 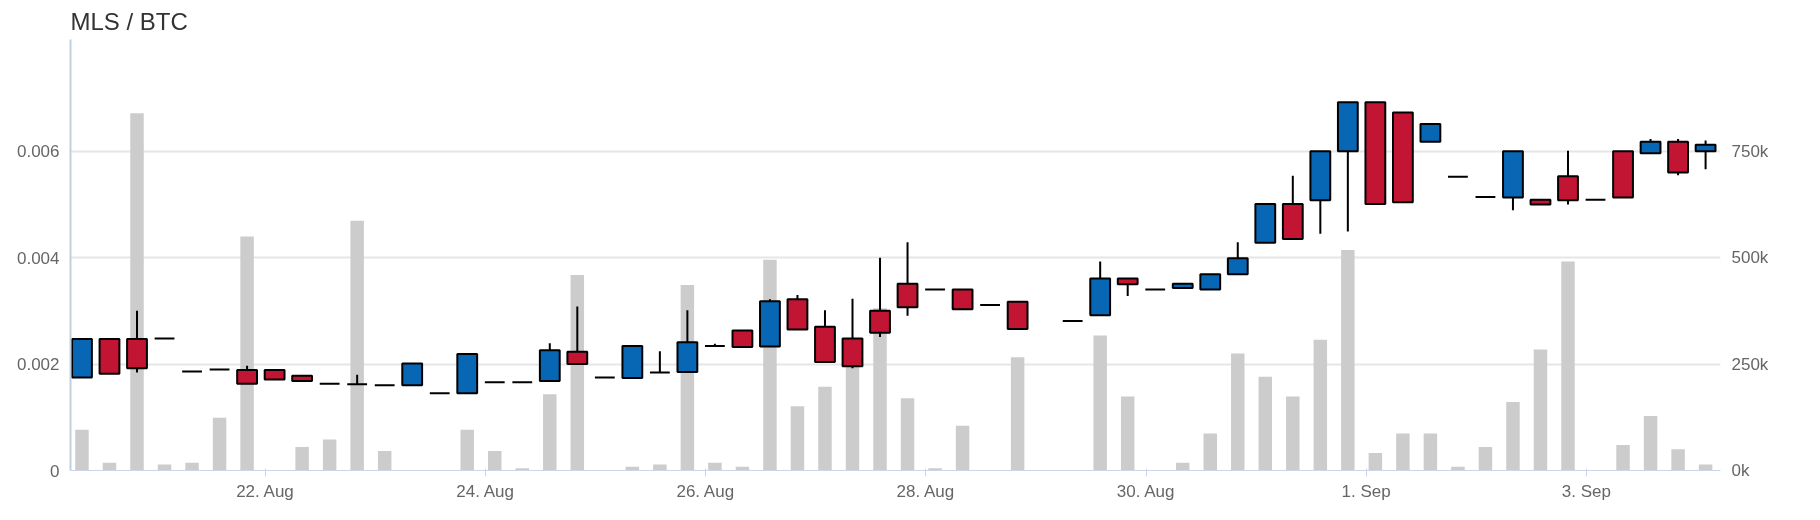 What do you see at coordinates (38, 365) in the screenshot?
I see `y-tick-label: 0.002` at bounding box center [38, 365].